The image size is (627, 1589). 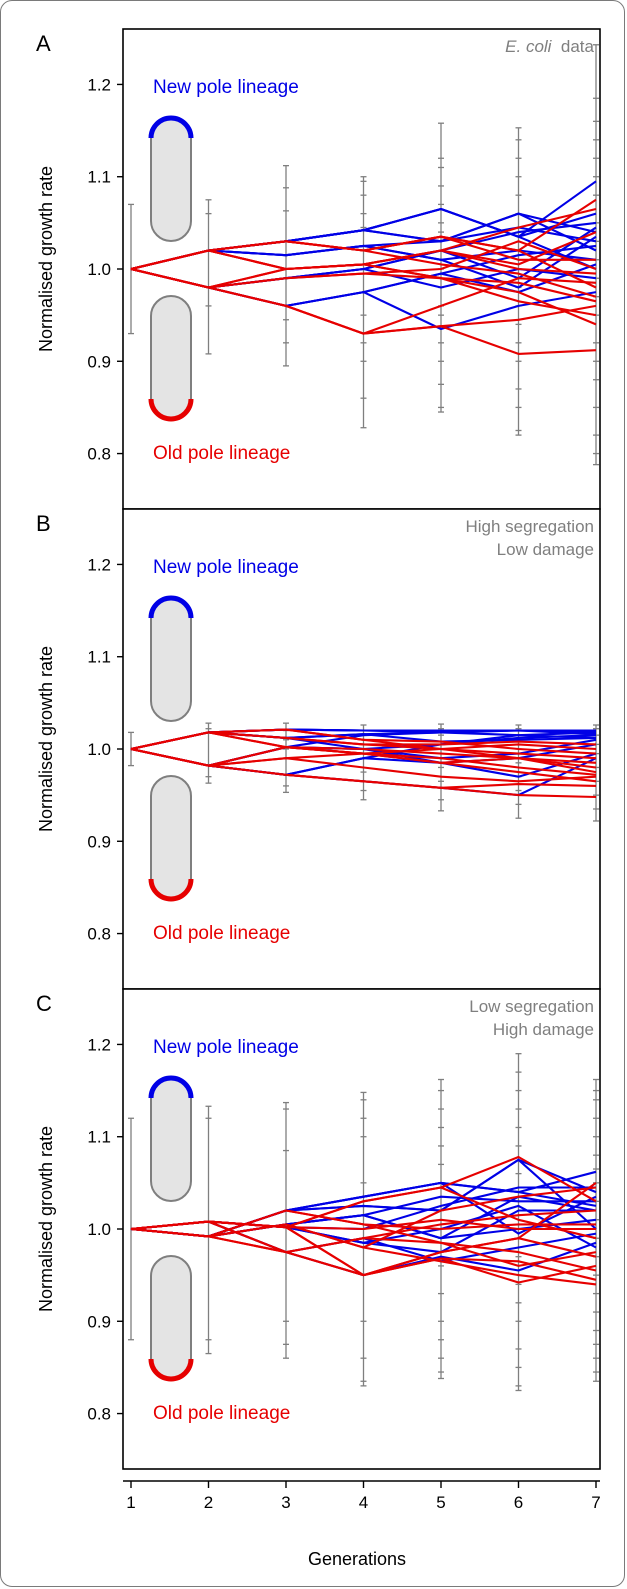 I want to click on x-tick-label: 5, so click(x=440, y=1502).